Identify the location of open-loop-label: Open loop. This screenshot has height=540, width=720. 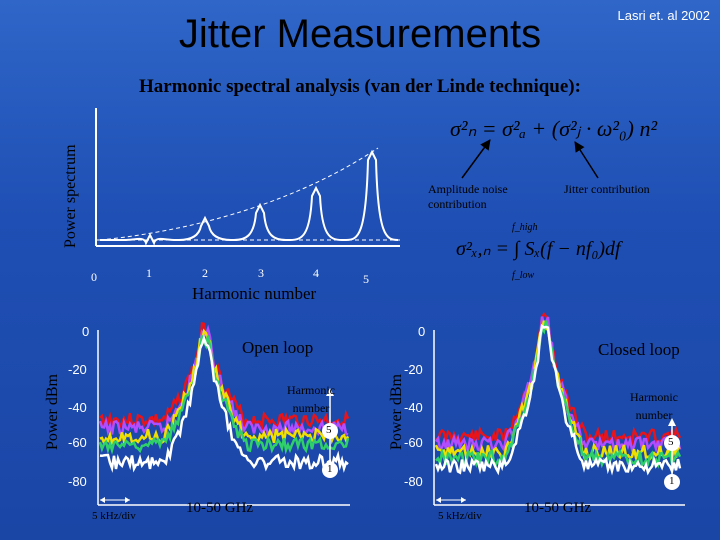
(278, 347).